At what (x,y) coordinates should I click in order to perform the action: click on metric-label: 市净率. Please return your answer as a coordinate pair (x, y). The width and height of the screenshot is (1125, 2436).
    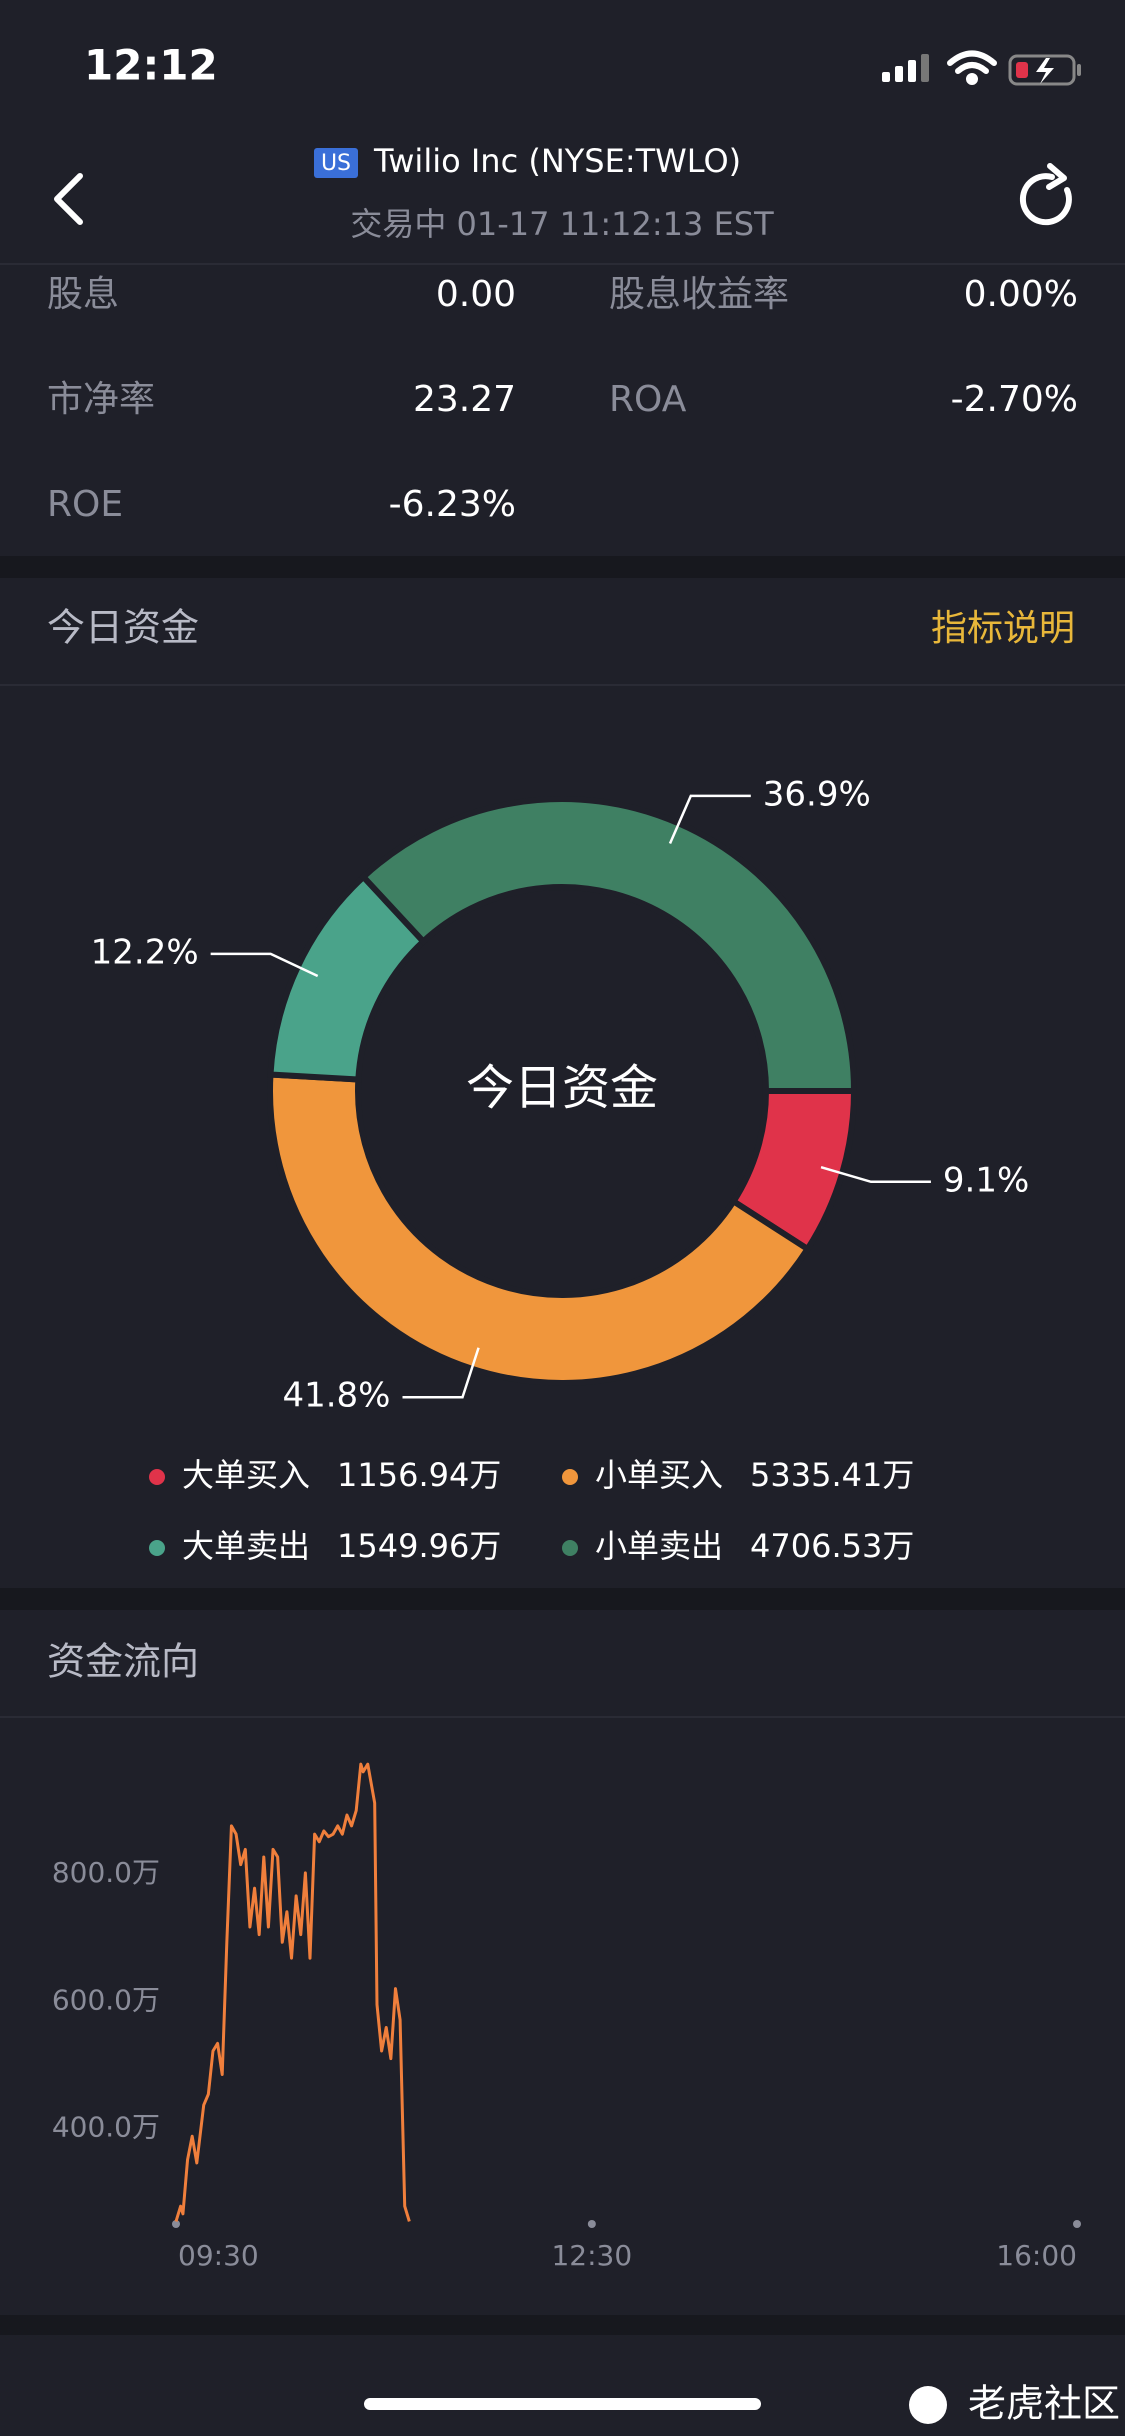
    Looking at the image, I should click on (101, 399).